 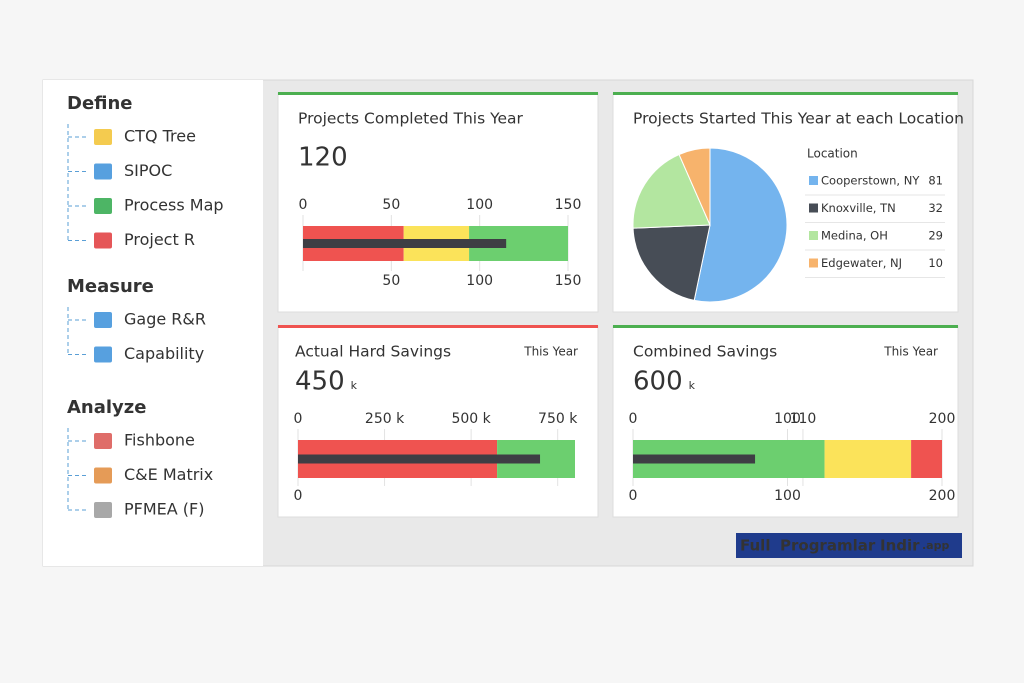 What do you see at coordinates (558, 419) in the screenshot?
I see `tick-label: 750 k` at bounding box center [558, 419].